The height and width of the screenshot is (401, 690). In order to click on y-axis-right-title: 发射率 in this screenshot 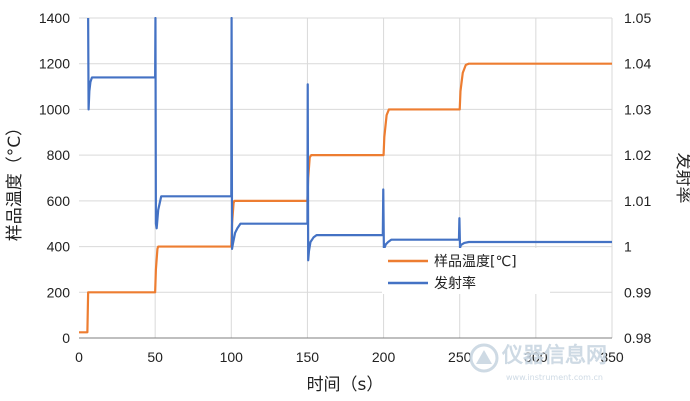, I will do `click(681, 178)`.